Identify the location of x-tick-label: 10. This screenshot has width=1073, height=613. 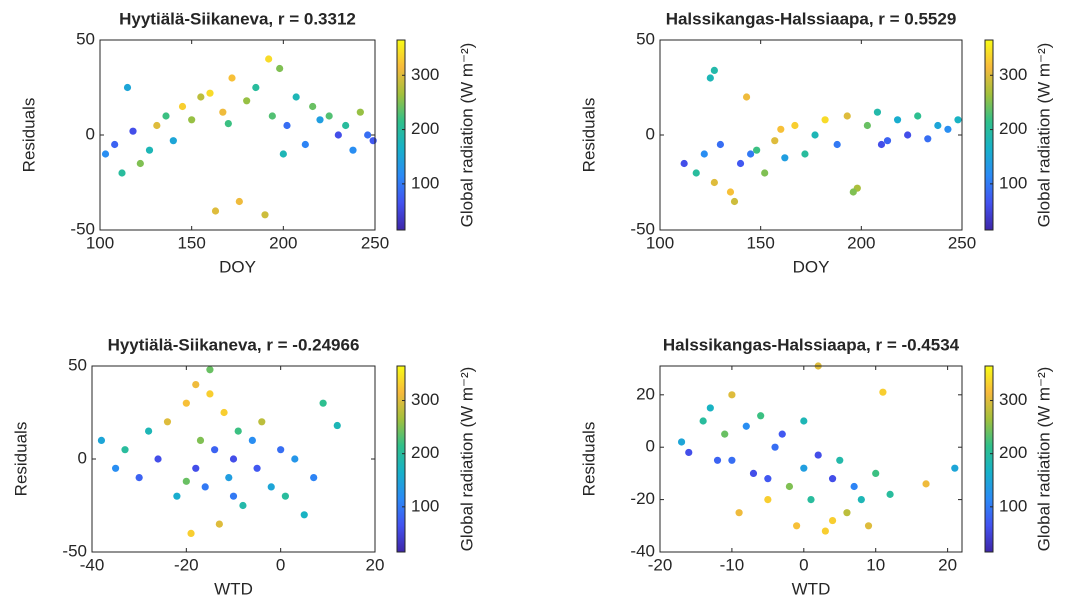
(875, 564).